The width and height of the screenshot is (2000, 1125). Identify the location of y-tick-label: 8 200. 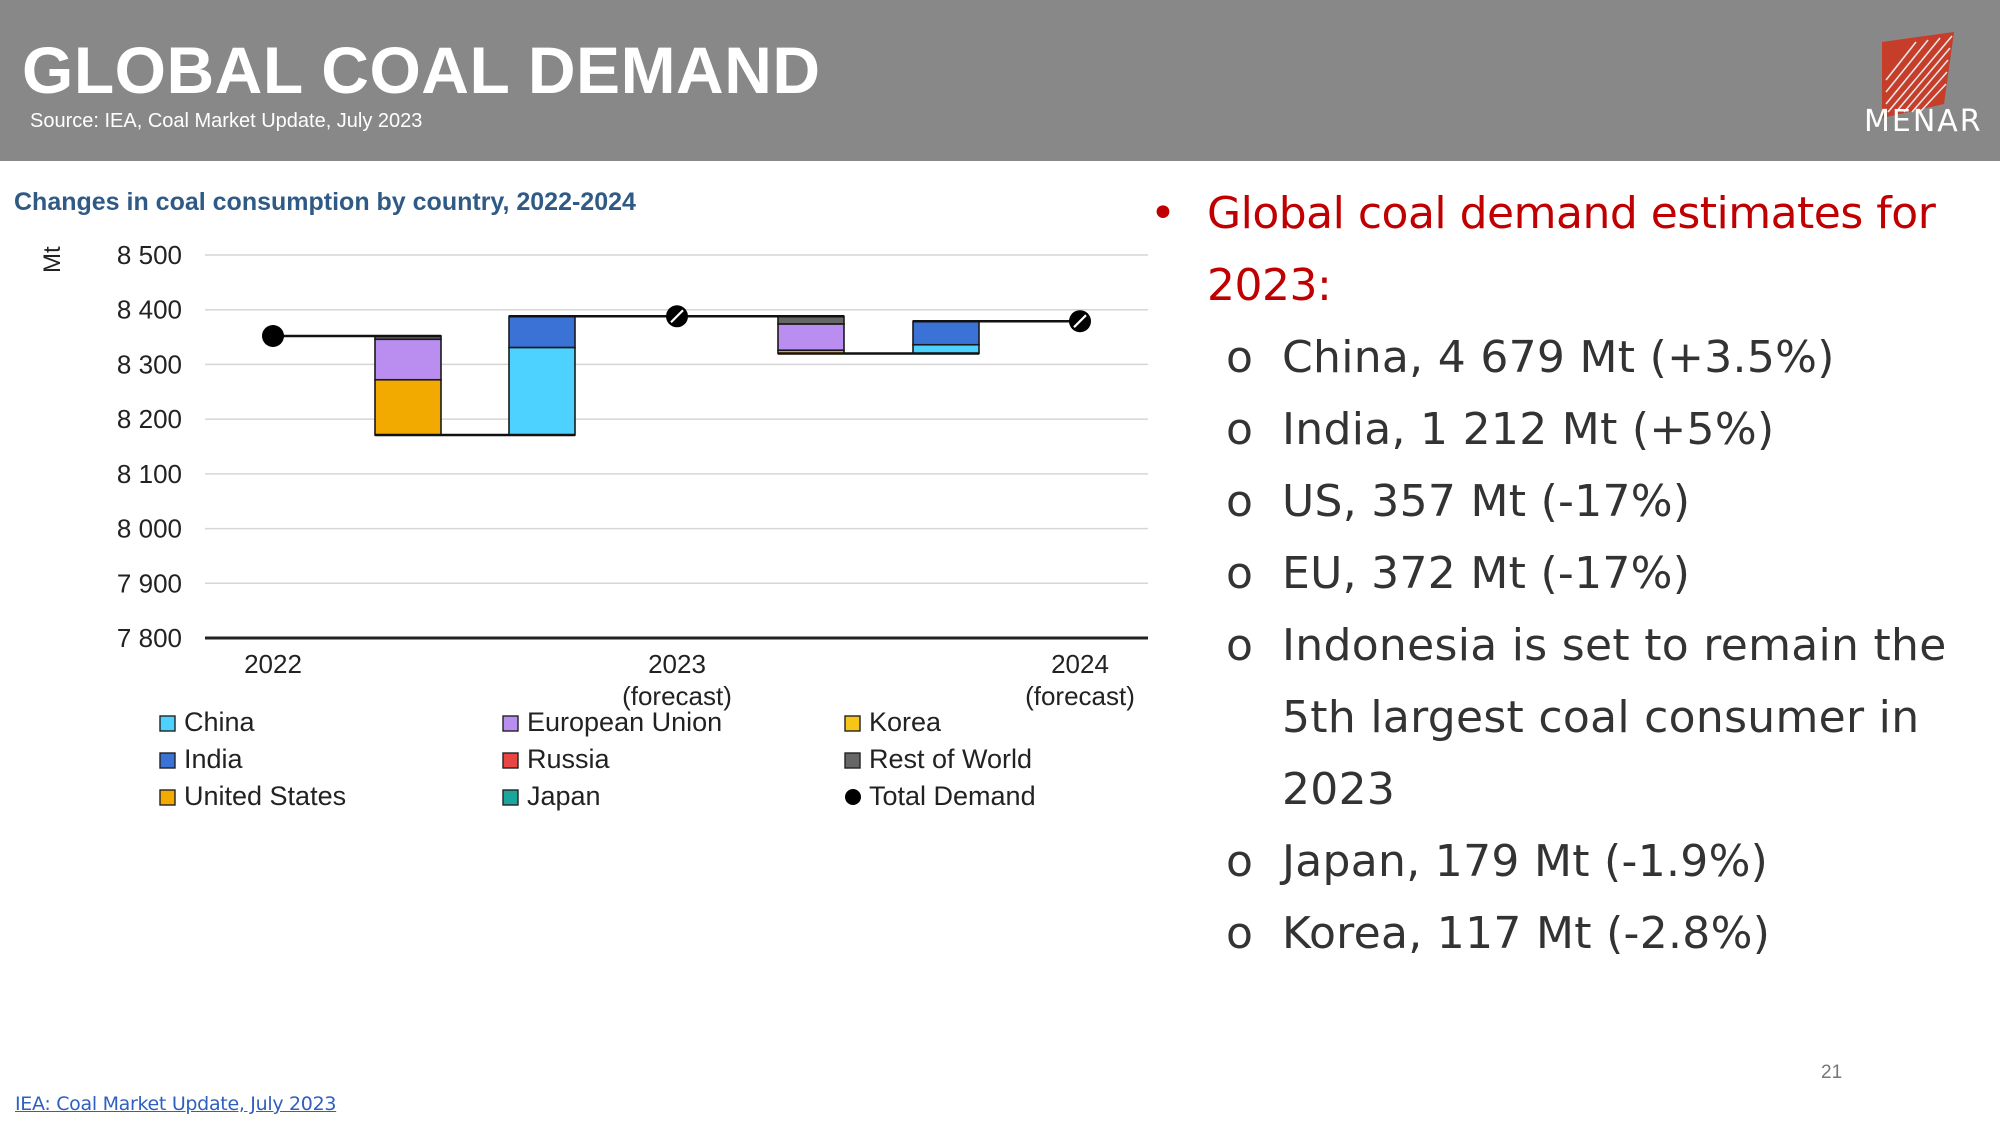
(149, 419).